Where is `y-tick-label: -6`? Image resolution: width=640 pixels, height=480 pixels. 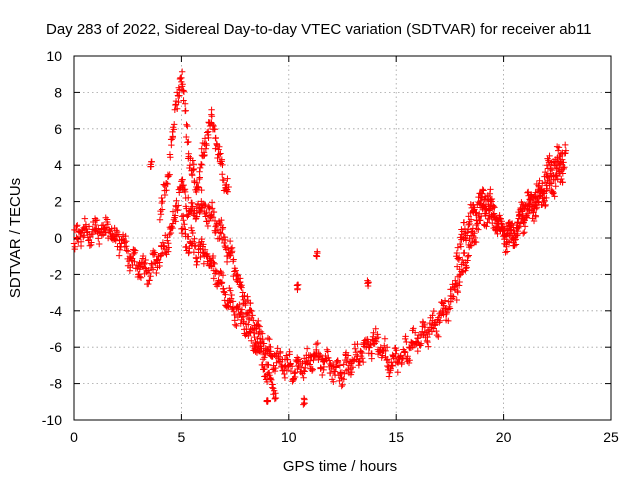 y-tick-label: -6 is located at coordinates (56, 347).